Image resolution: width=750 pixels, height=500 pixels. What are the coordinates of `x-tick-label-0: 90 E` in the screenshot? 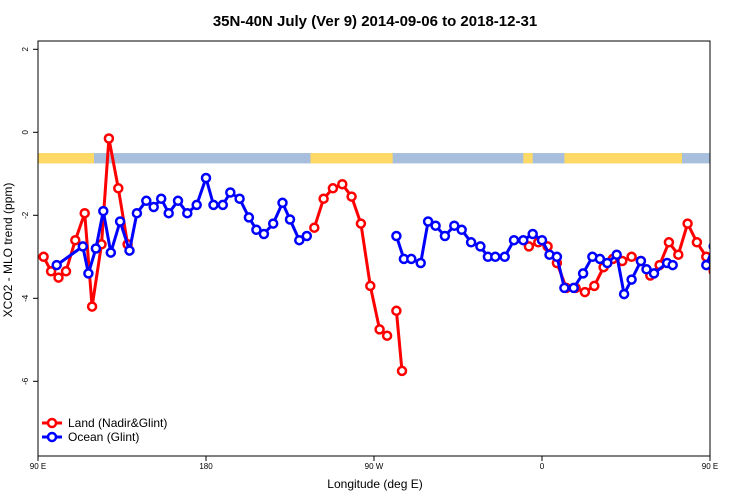 It's located at (38, 466).